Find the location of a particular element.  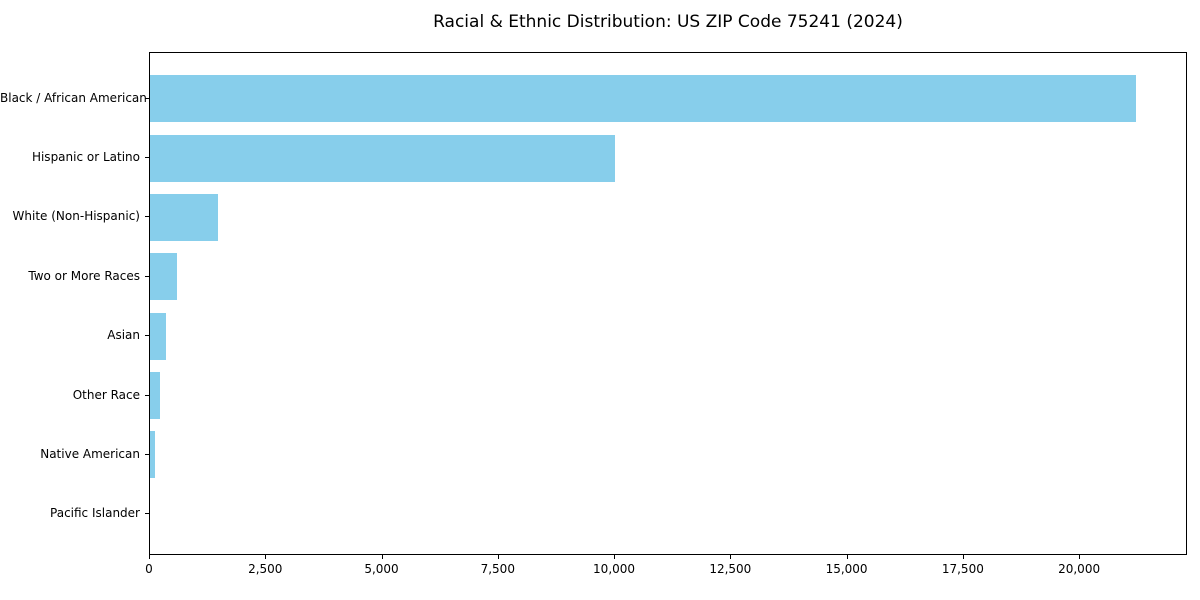

x-tick-label: 7,500 is located at coordinates (497, 569).